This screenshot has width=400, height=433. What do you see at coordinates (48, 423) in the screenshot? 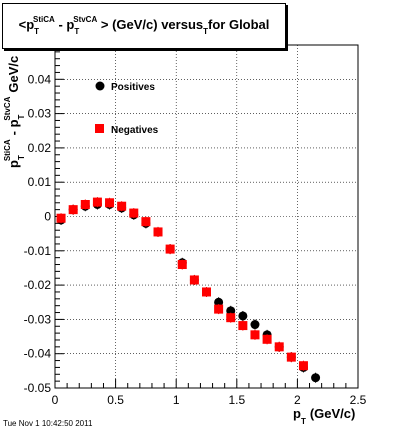
I see `timestamp: Tue Nov 1 10:42:50 2011` at bounding box center [48, 423].